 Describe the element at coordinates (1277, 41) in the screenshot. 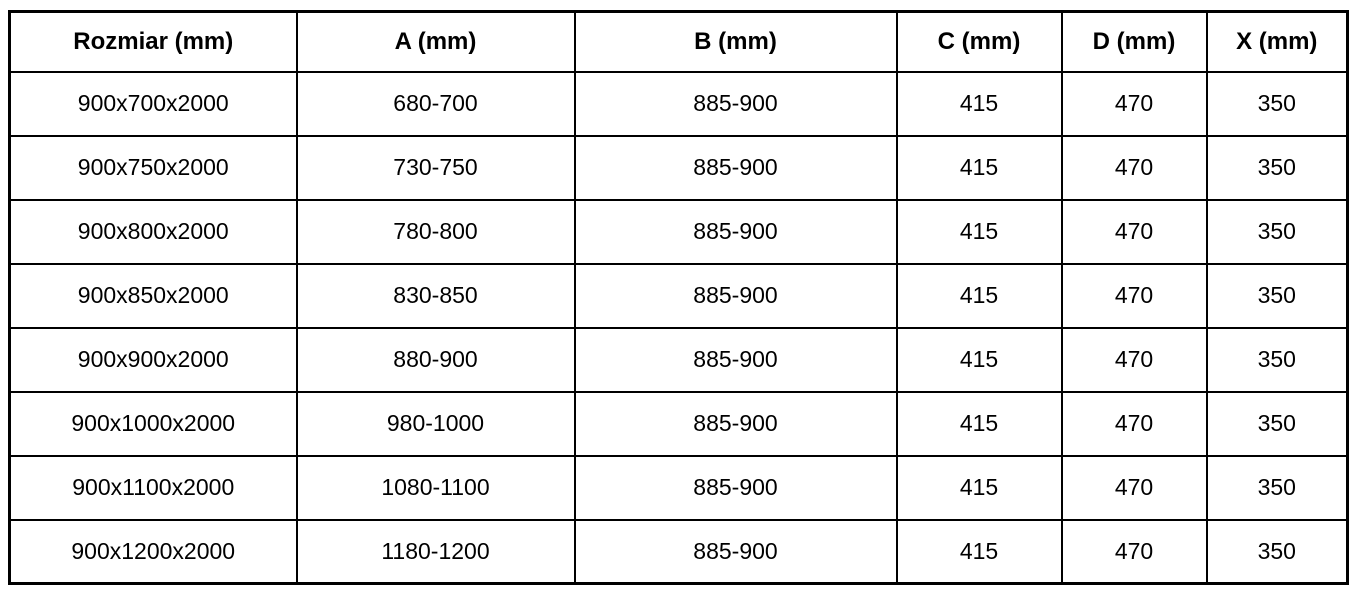

I see `column-header-x: X (mm)` at that location.